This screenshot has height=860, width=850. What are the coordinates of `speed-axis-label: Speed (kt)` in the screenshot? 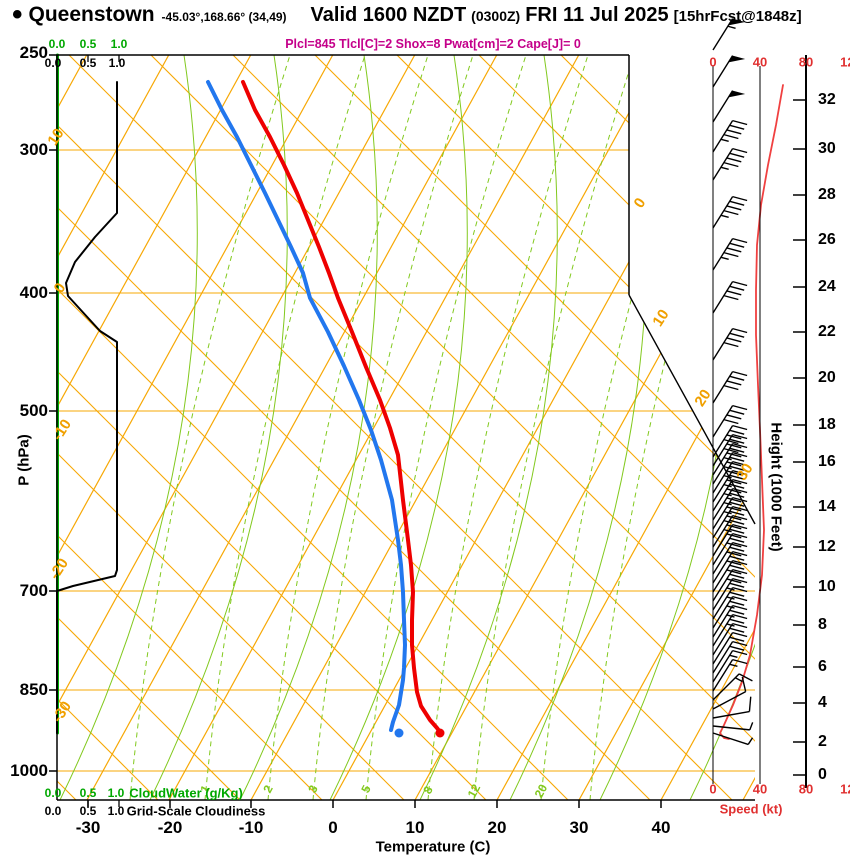 It's located at (751, 809).